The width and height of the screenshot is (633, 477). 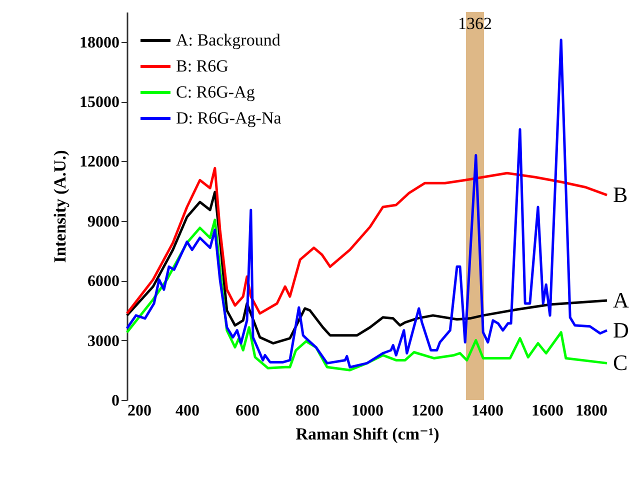 I want to click on y-tick-label: 0, so click(x=116, y=401).